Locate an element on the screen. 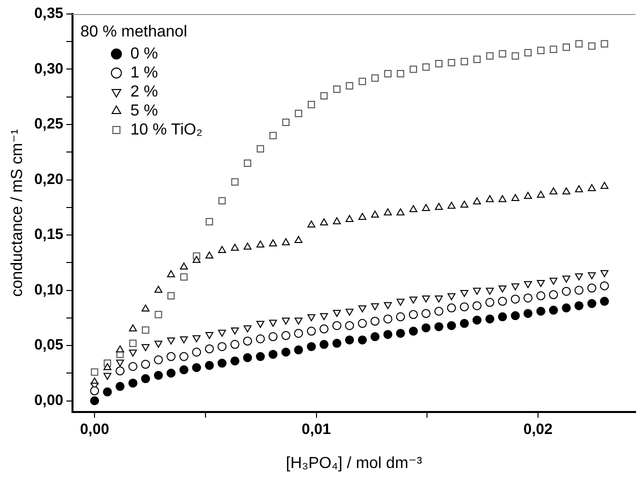 The height and width of the screenshot is (481, 641). legend-label: 10 % TiO₂ is located at coordinates (166, 129).